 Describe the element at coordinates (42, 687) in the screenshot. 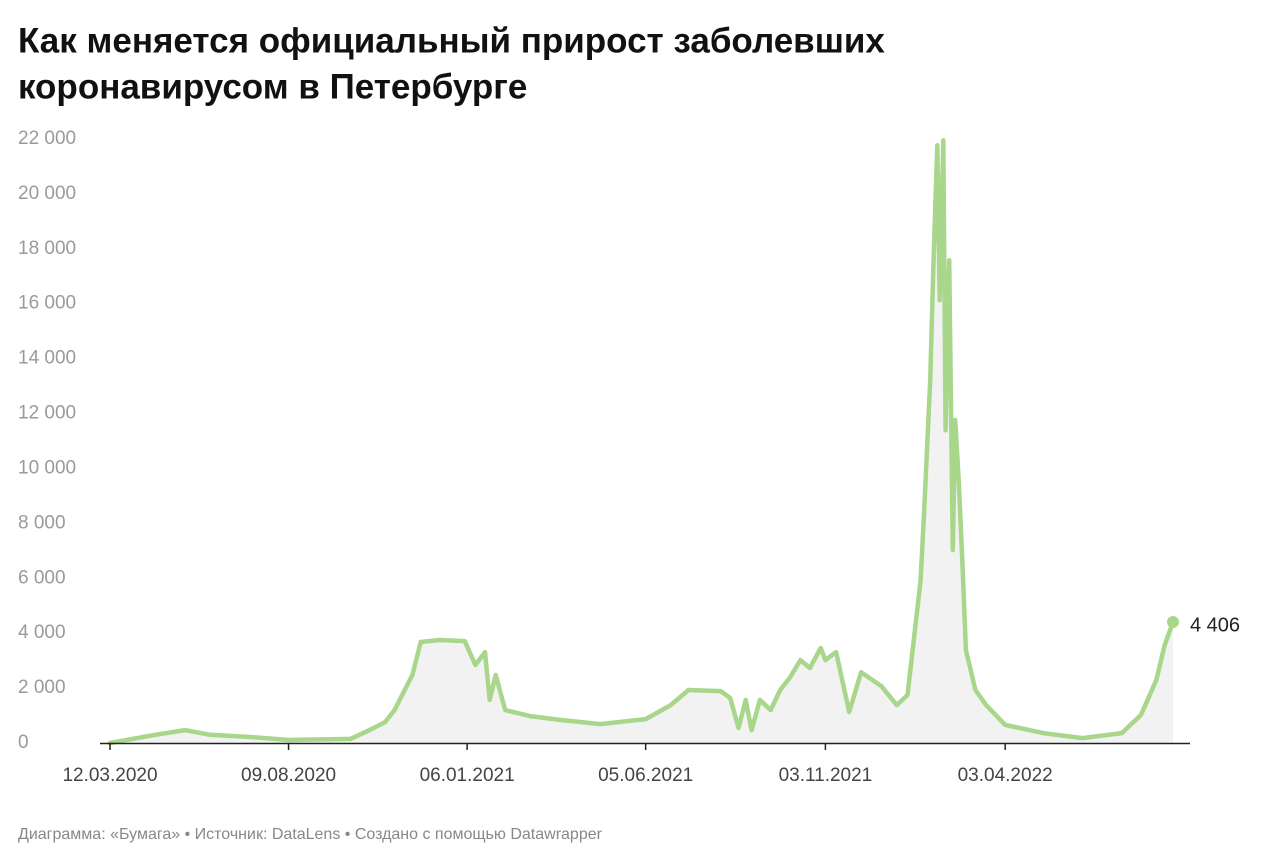

I see `y-tick-label: 2 000` at that location.